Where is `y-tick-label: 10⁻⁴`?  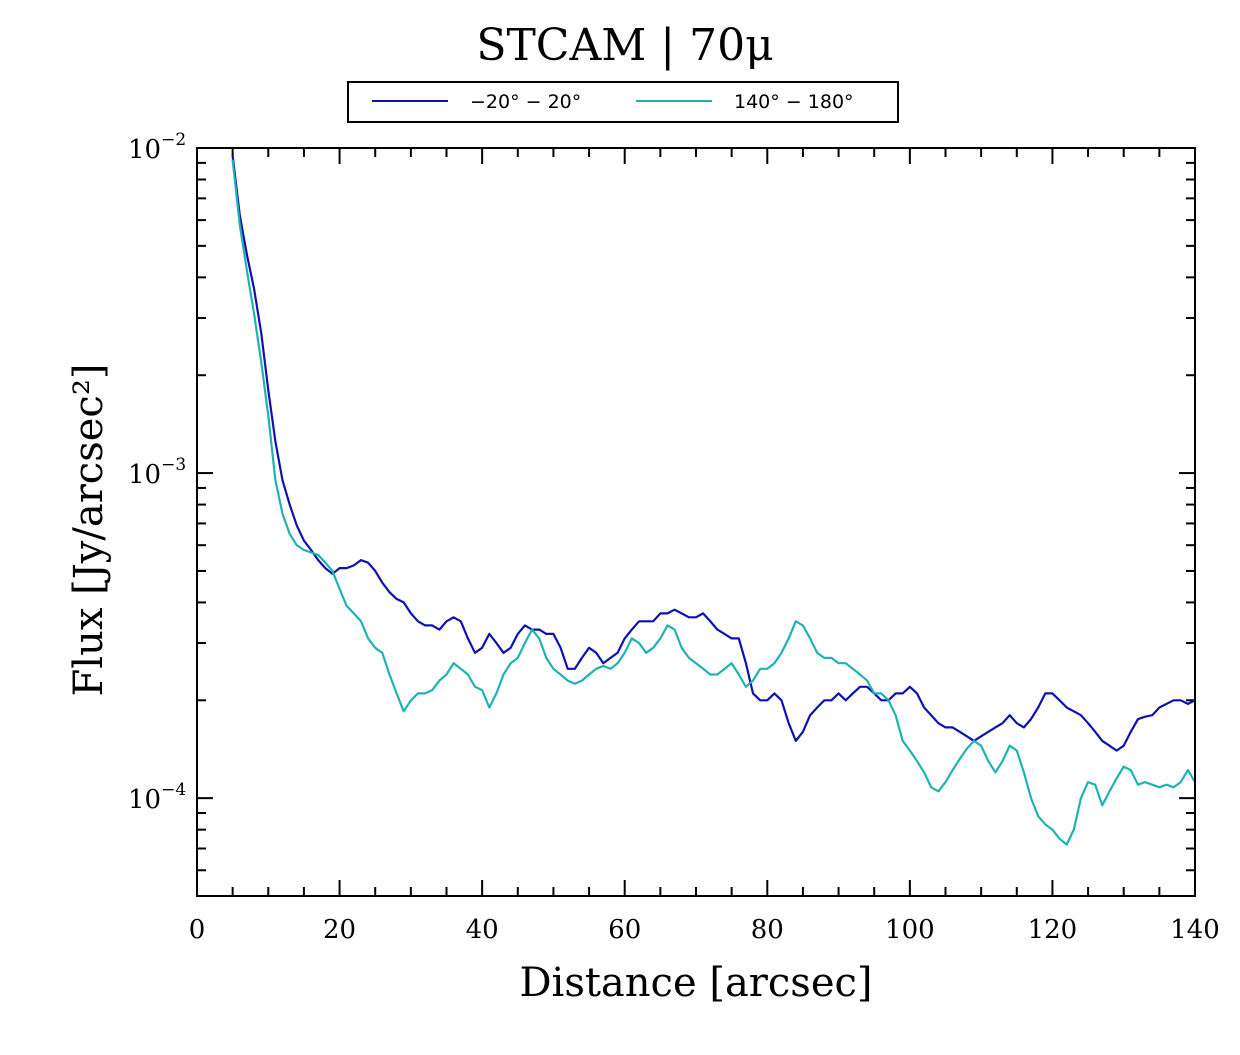
y-tick-label: 10⁻⁴ is located at coordinates (157, 797).